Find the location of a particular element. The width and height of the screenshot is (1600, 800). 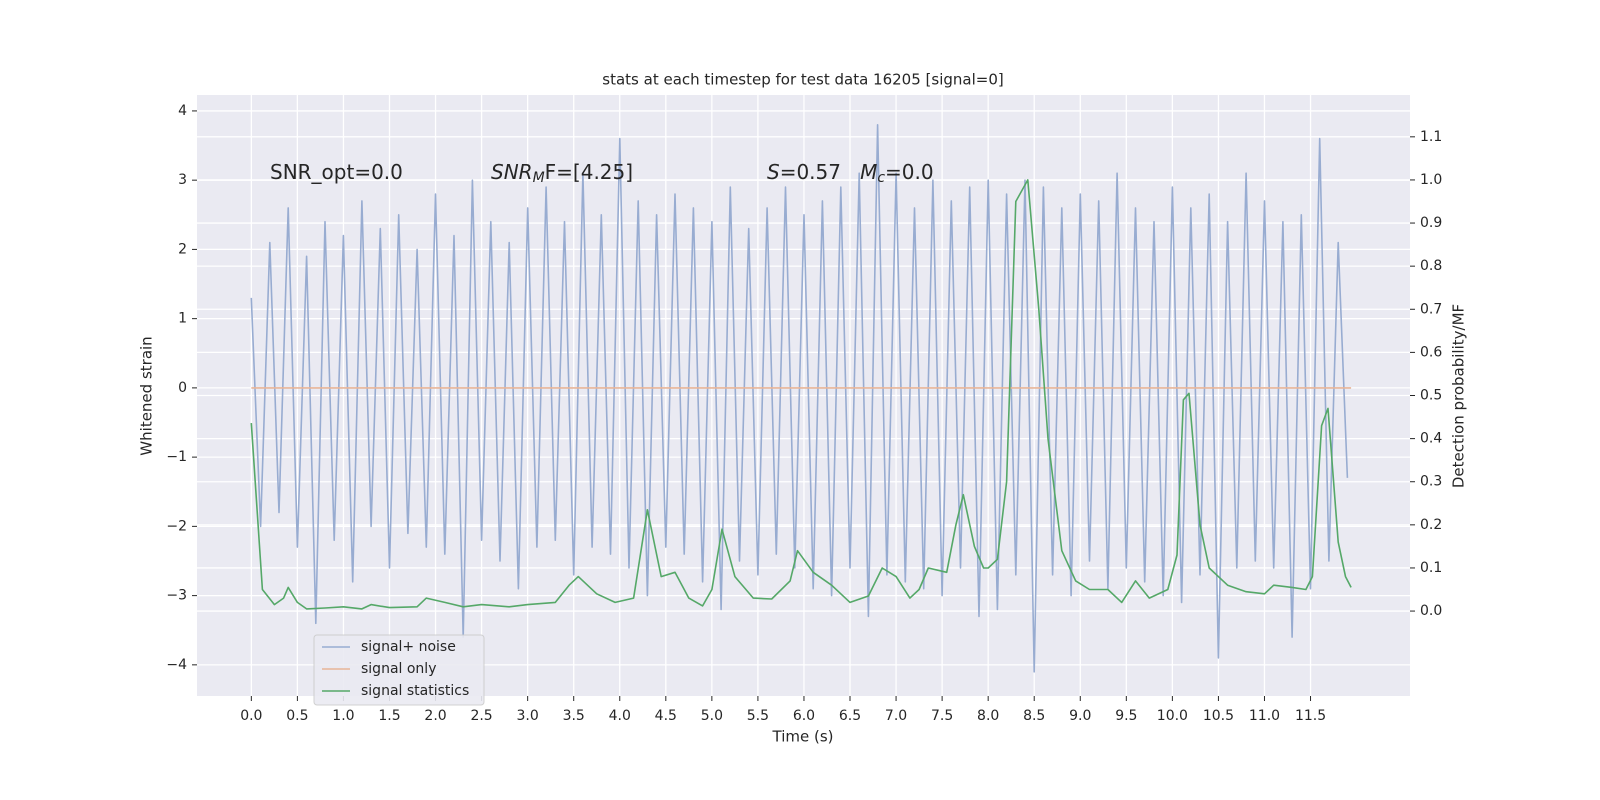

x-tick-label: 5.0 is located at coordinates (712, 716).